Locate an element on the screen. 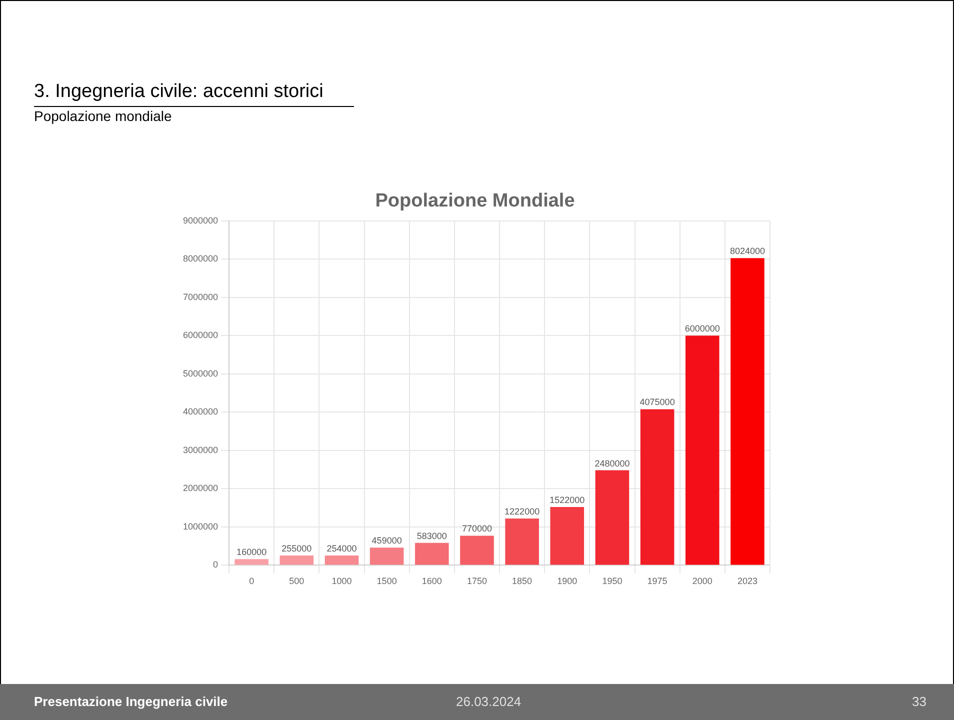 This screenshot has height=720, width=954. x-tick-label: 1975 is located at coordinates (657, 581).